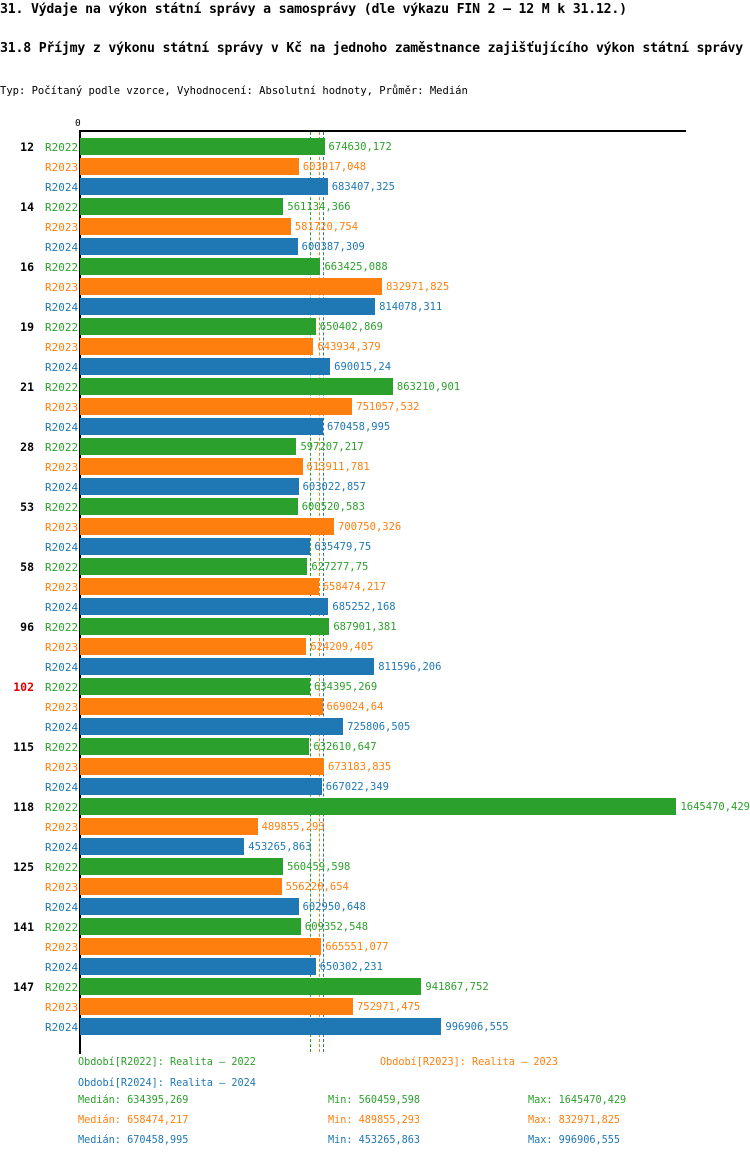  Describe the element at coordinates (27, 567) in the screenshot. I see `group-label: 58` at that location.